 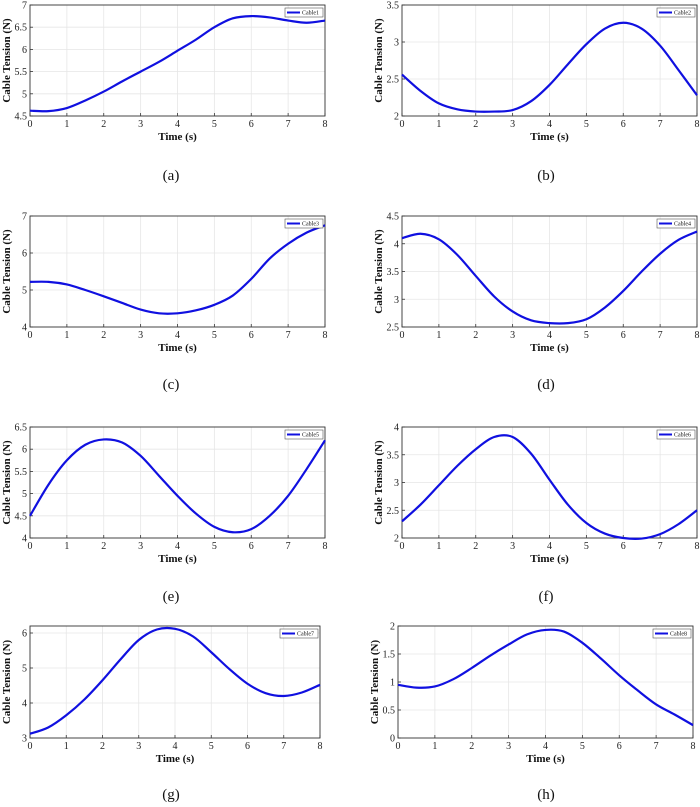 What do you see at coordinates (389, 655) in the screenshot?
I see `y-tick-label: 1.5` at bounding box center [389, 655].